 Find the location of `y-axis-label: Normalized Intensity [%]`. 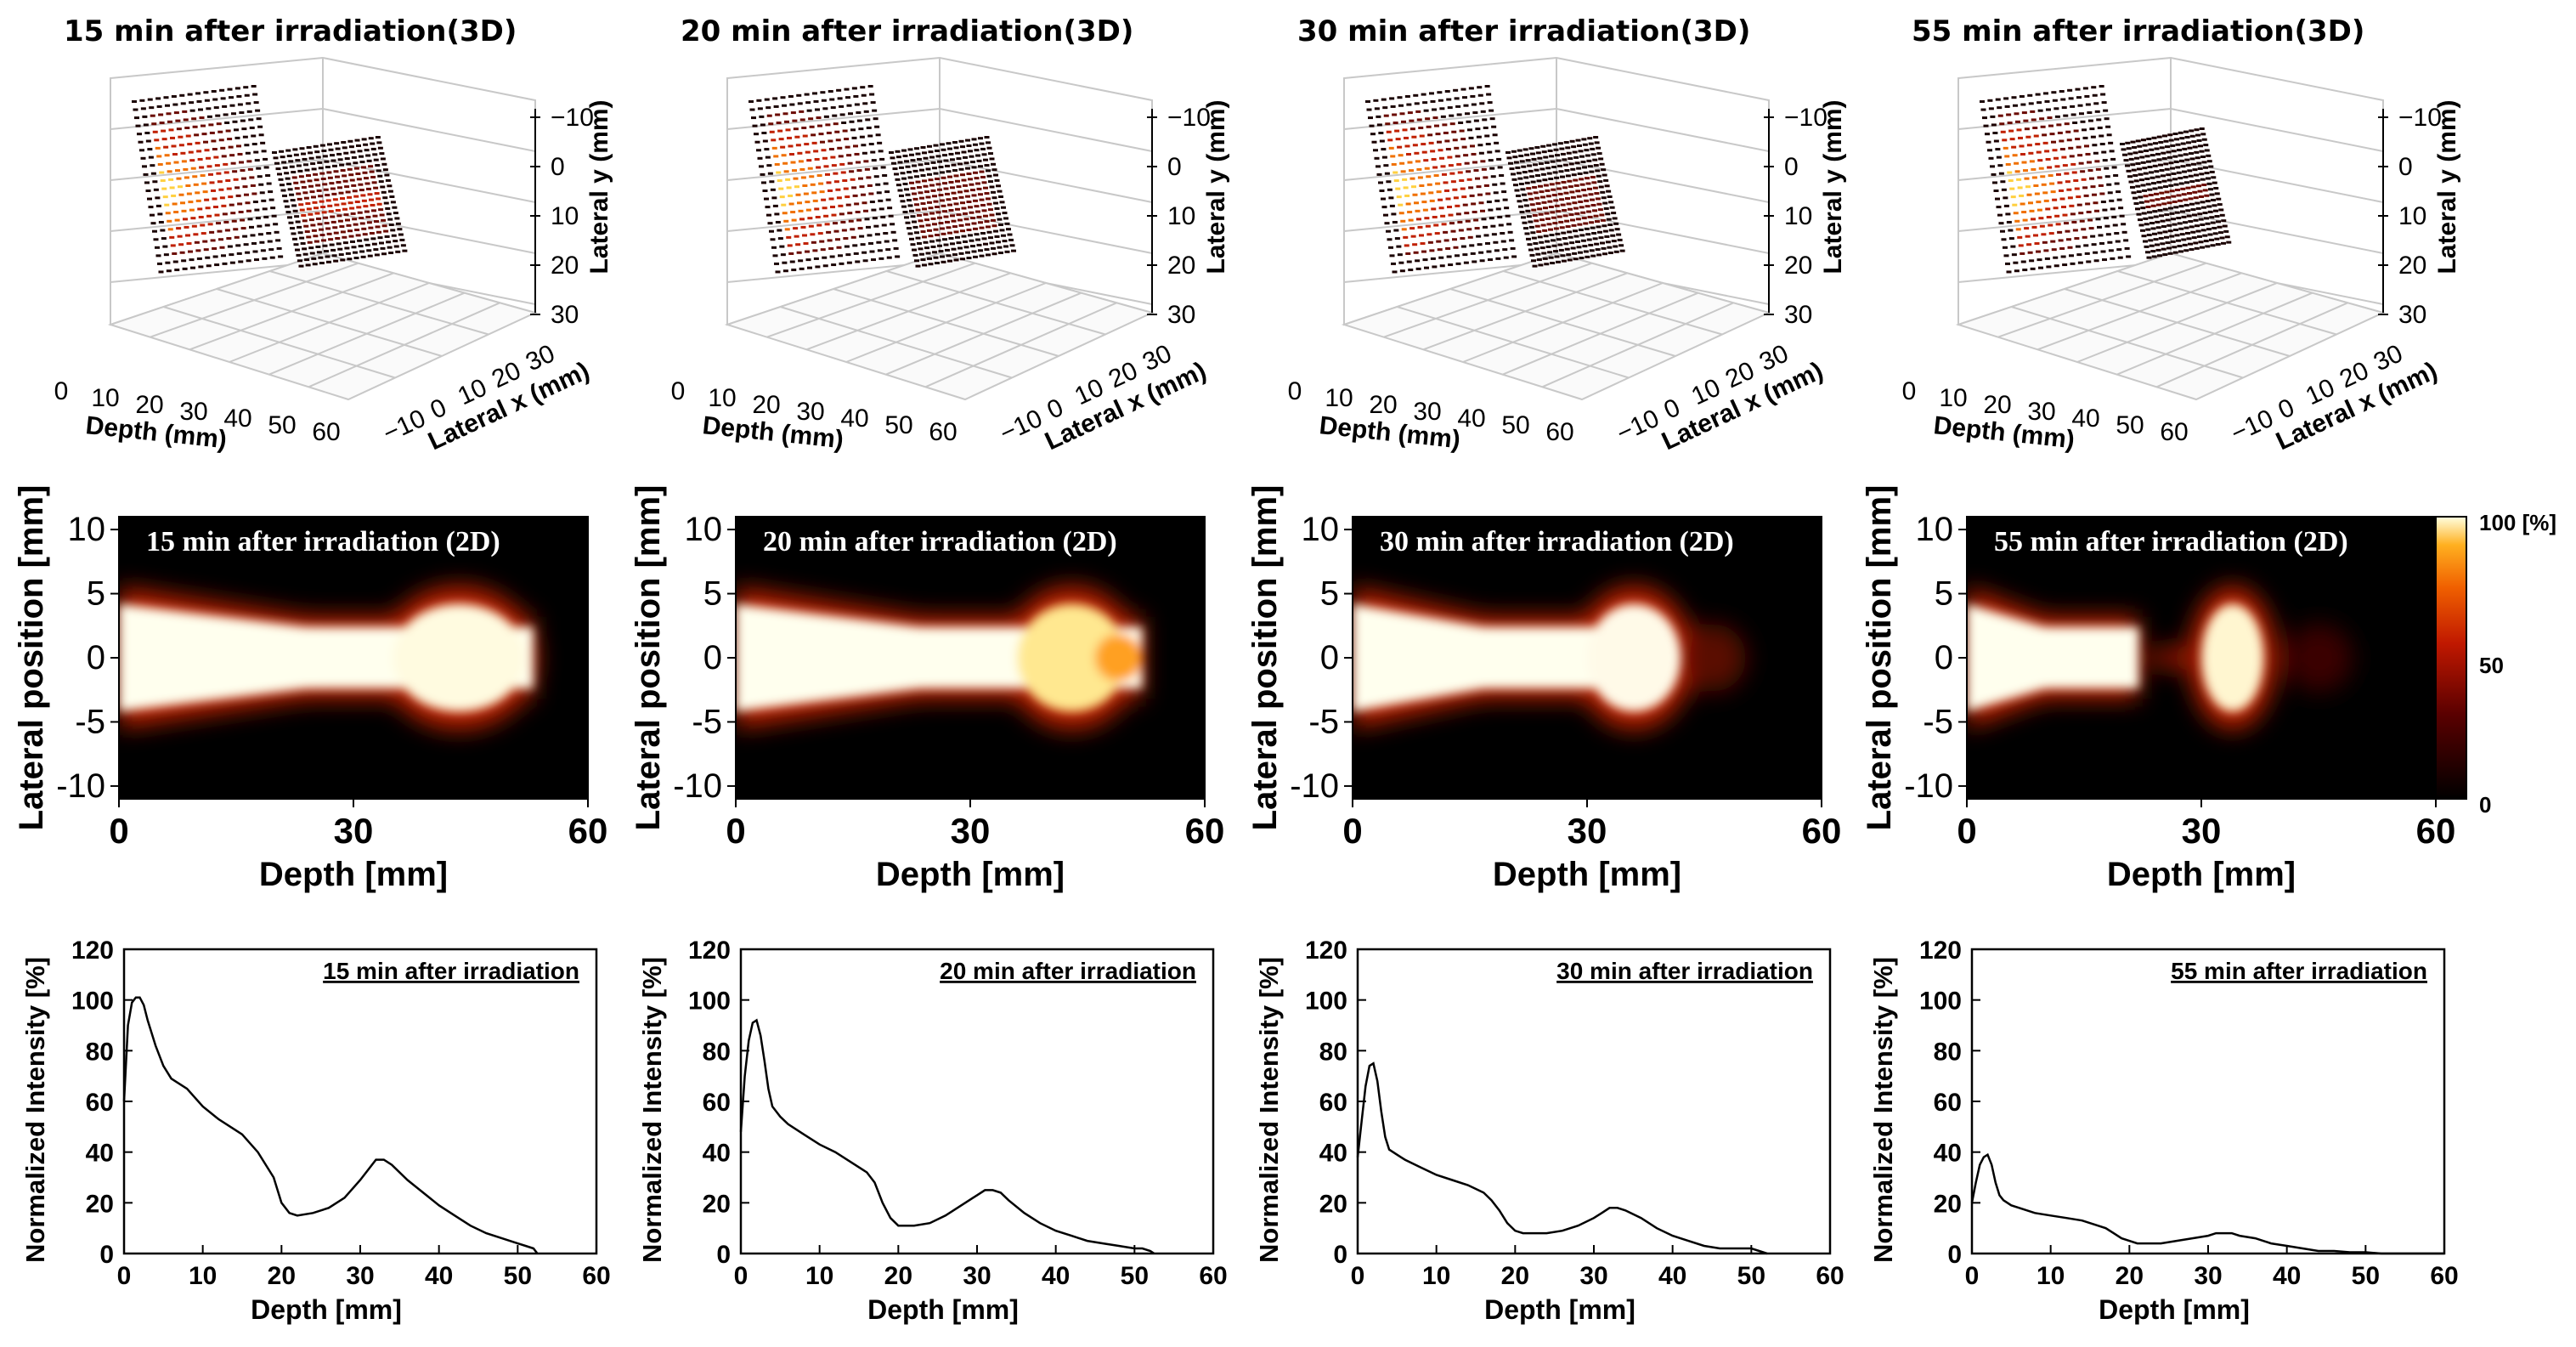

y-axis-label: Normalized Intensity [%] is located at coordinates (1269, 1110).